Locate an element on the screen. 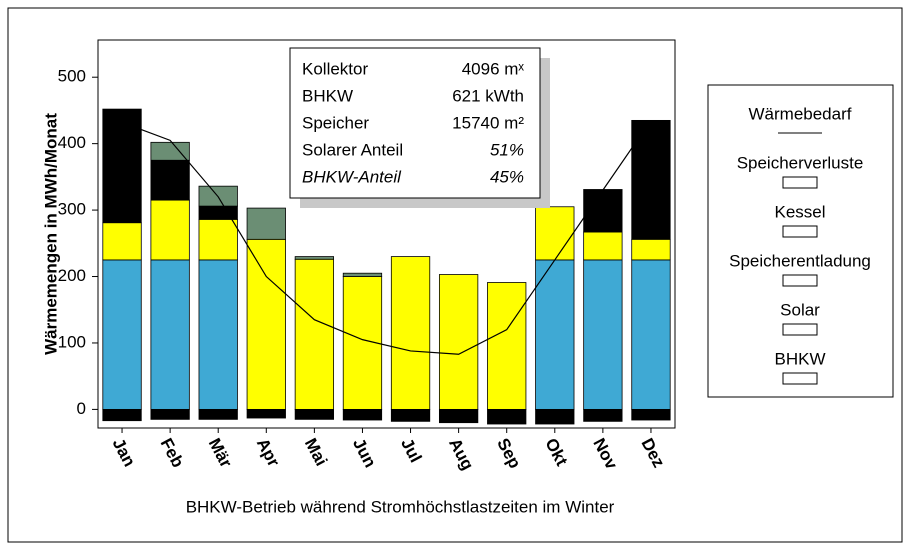 The image size is (910, 552). legend-label: Speicherentladung is located at coordinates (800, 260).